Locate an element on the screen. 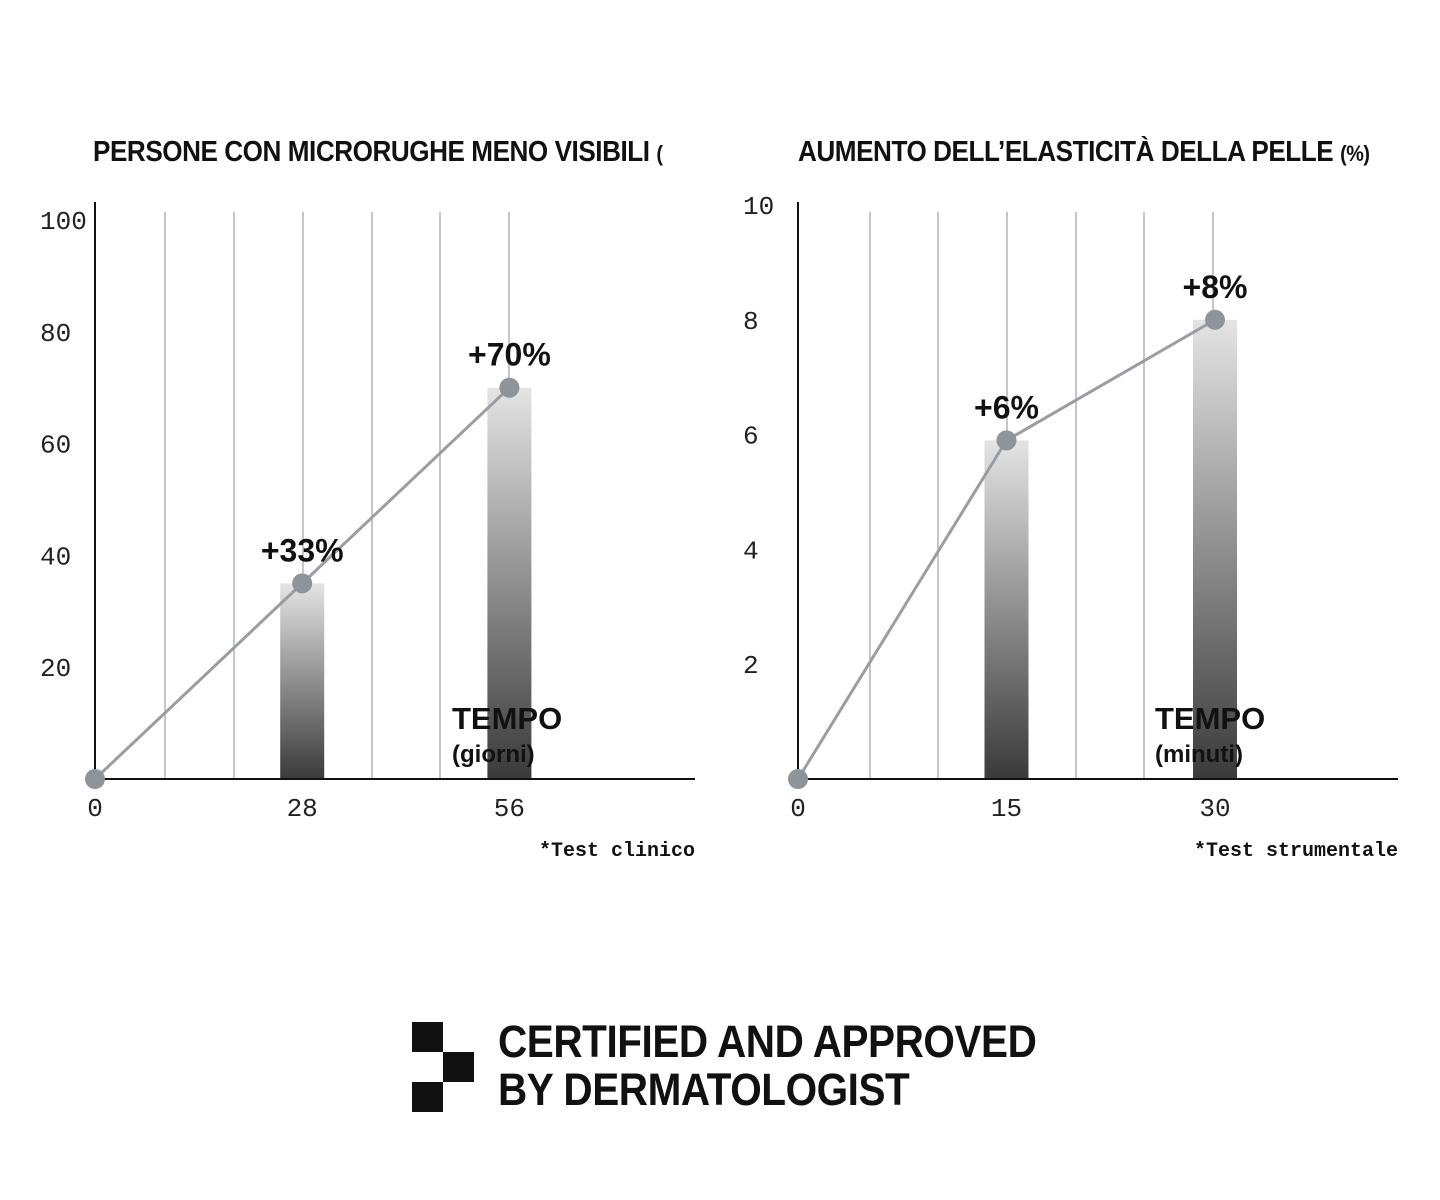  x-tick-label: 15 is located at coordinates (1006, 809).